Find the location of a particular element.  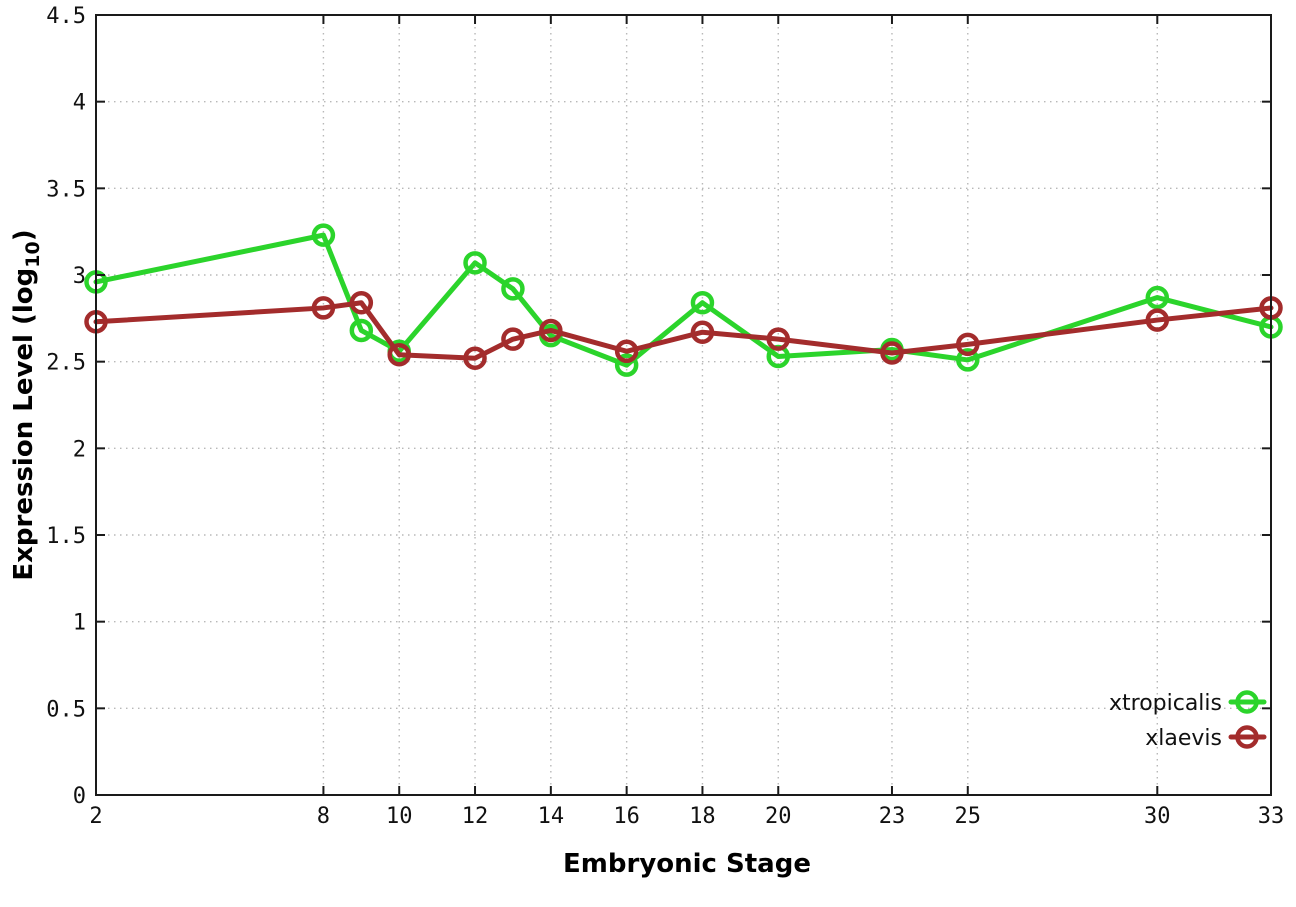

y-tick-label: 1 is located at coordinates (79, 623).